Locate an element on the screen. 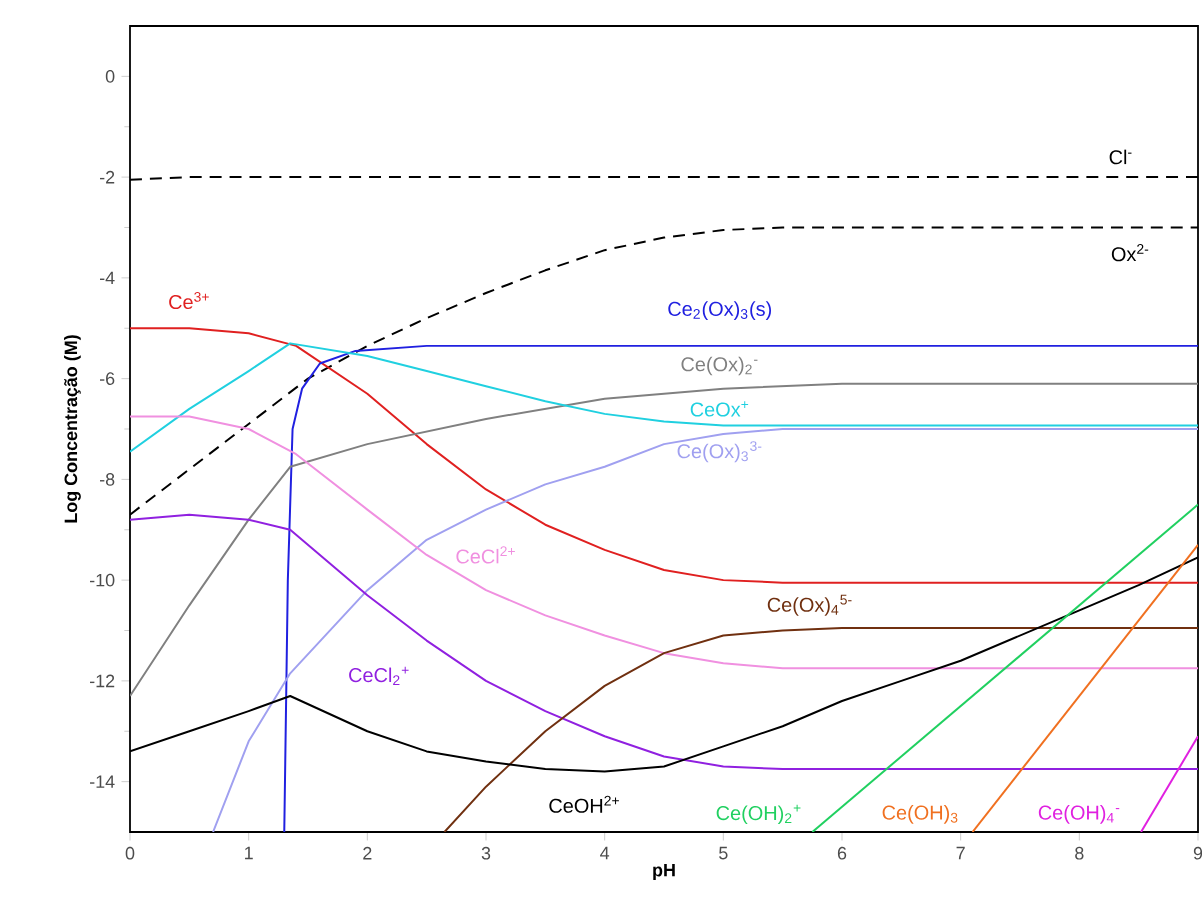 This screenshot has height=918, width=1202. y-tick-label: -12 is located at coordinates (102, 681).